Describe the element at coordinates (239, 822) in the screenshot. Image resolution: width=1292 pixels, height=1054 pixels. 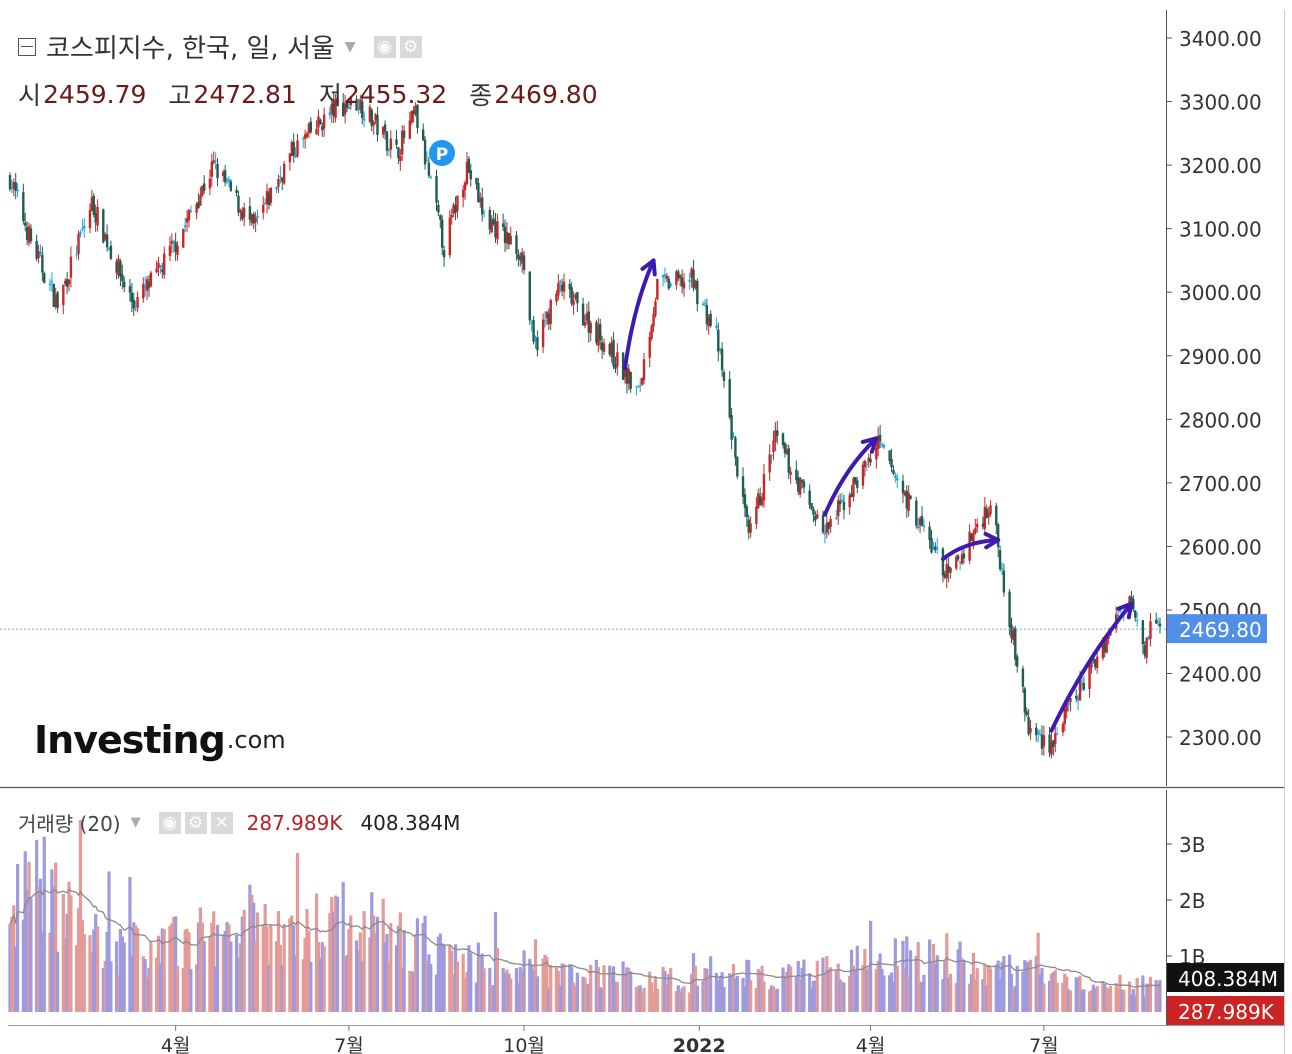
I see `volume-header: 거래량 (20) ▼ ◉ ⚙ ✕ 287.989K 408.384M` at that location.